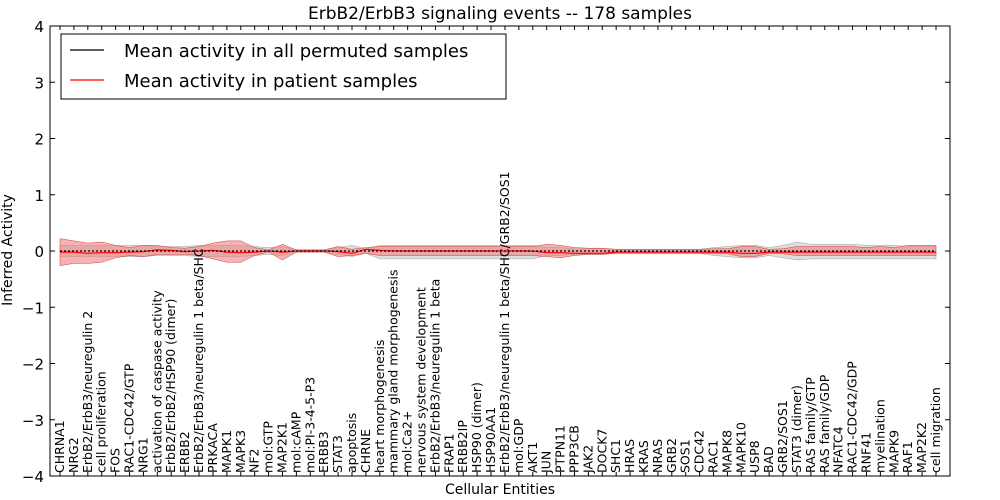 This screenshot has width=1000, height=500. Describe the element at coordinates (156, 381) in the screenshot. I see `x-category-label: activation of caspase activity` at that location.